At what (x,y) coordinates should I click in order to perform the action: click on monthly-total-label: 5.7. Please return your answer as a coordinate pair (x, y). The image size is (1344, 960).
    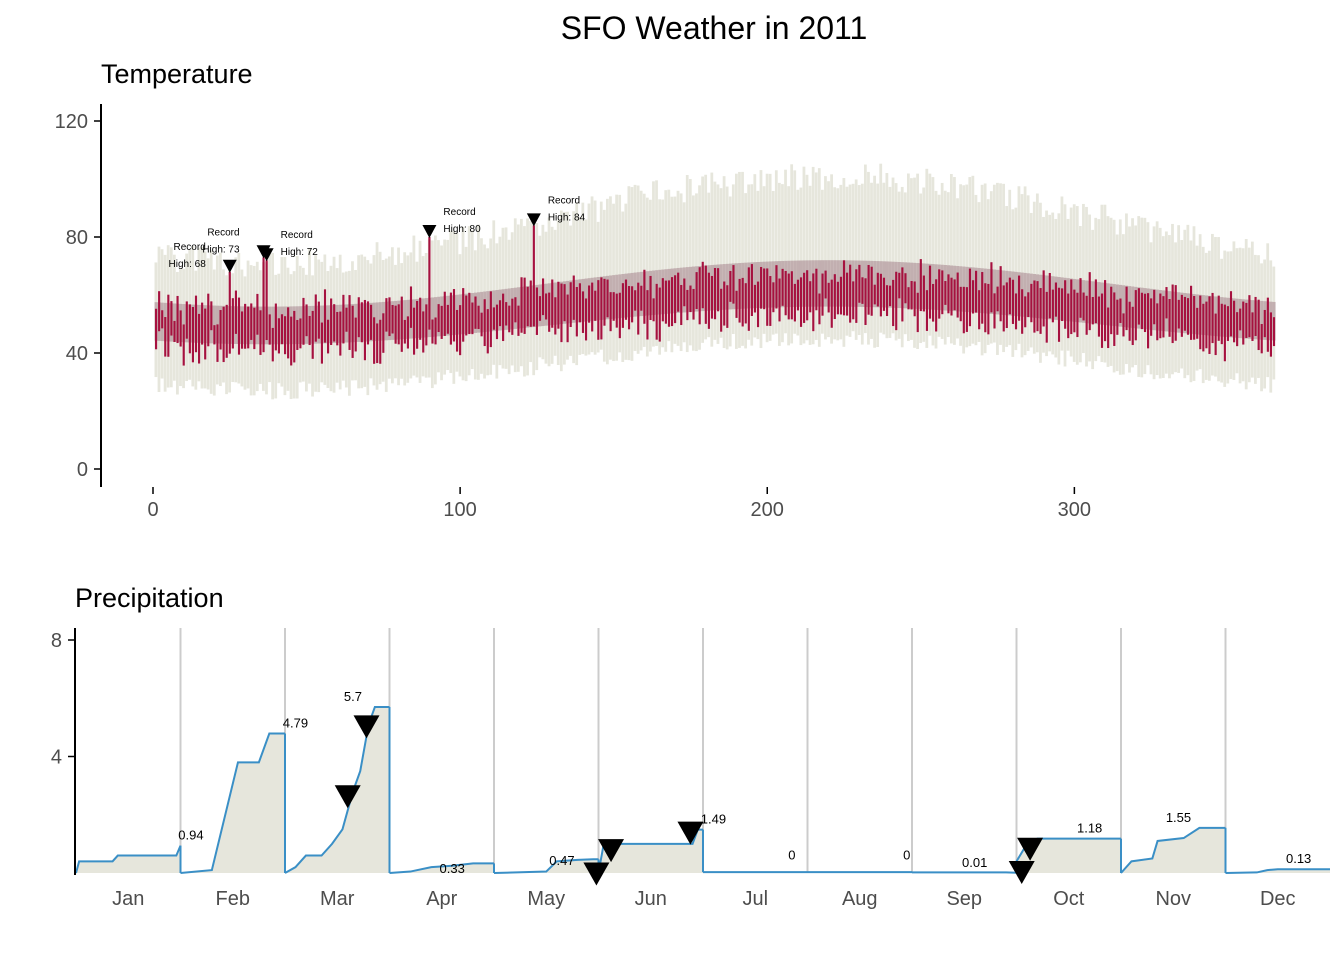
    Looking at the image, I should click on (353, 696).